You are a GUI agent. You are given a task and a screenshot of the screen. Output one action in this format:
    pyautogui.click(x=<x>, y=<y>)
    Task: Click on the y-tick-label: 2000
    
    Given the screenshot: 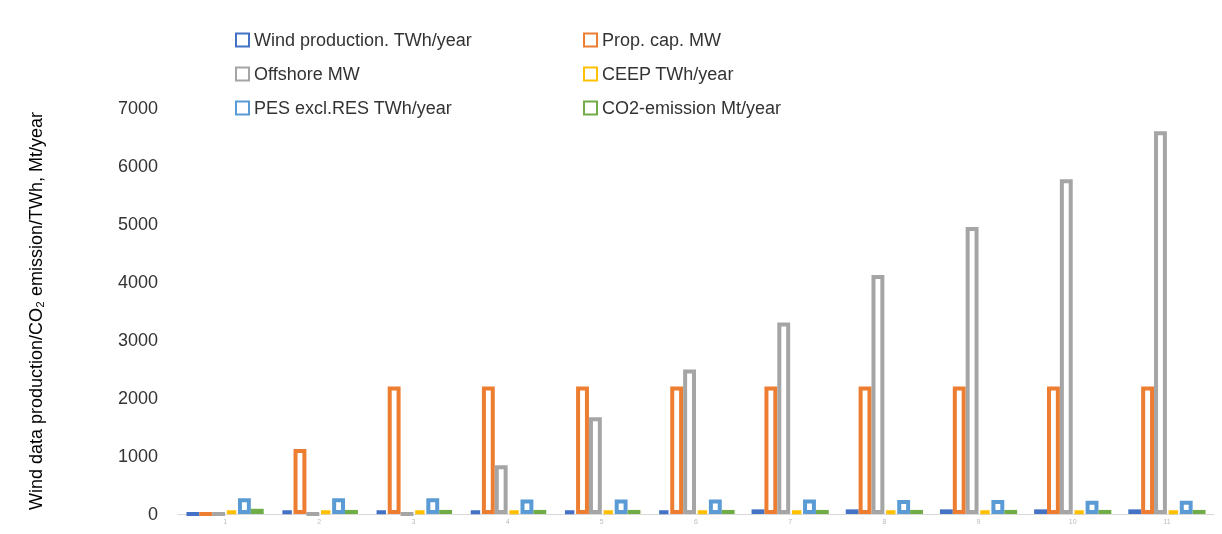 What is the action you would take?
    pyautogui.click(x=137, y=398)
    